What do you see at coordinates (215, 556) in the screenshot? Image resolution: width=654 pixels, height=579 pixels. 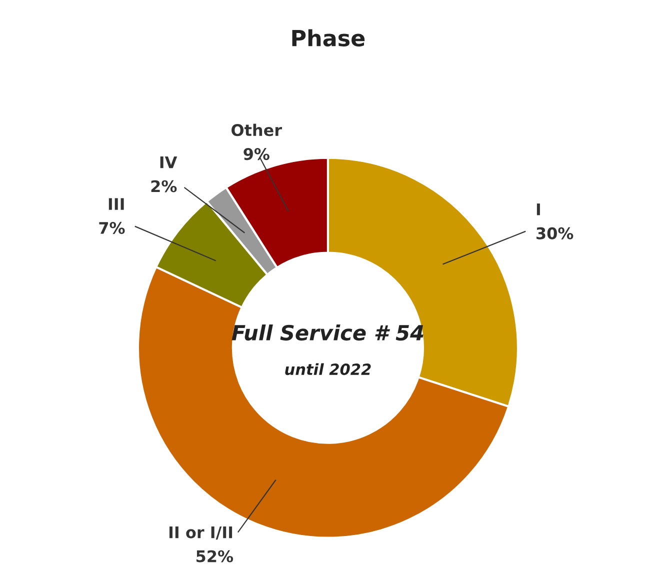 I see `data-label: 52%` at bounding box center [215, 556].